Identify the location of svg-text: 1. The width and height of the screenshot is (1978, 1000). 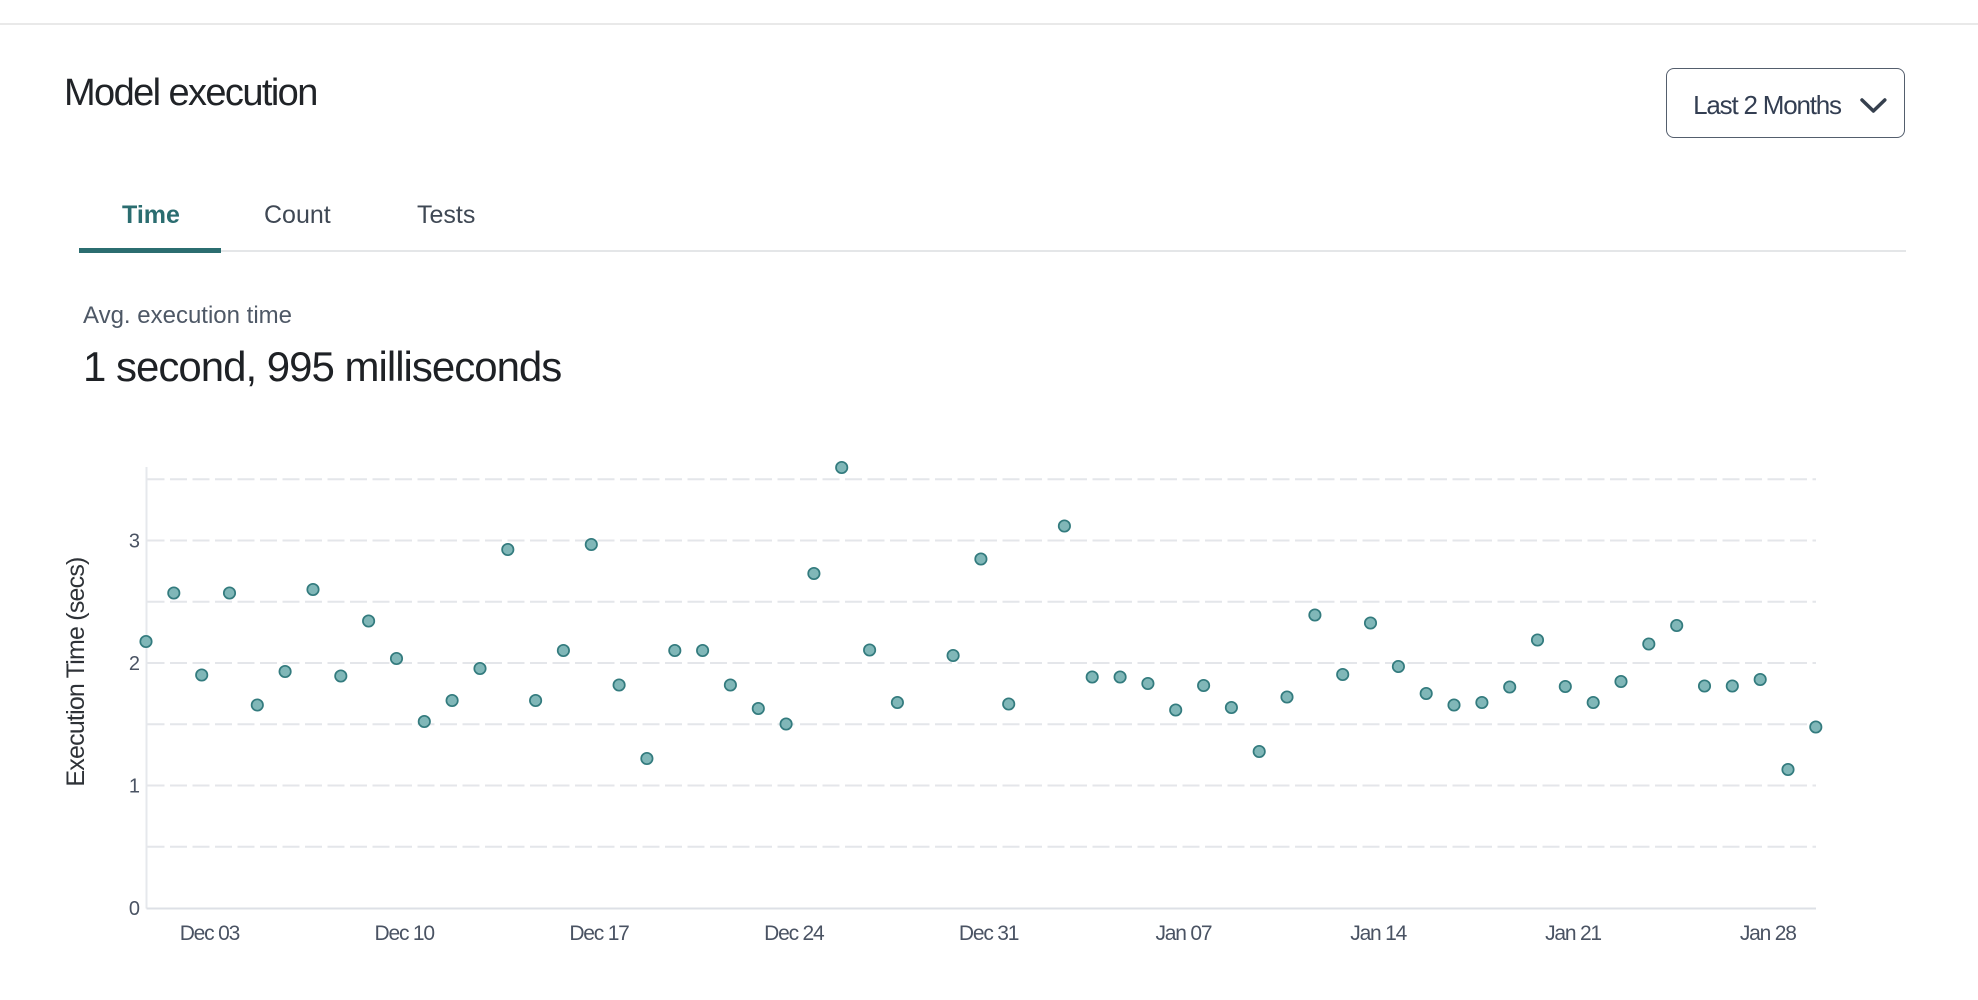
(134, 787).